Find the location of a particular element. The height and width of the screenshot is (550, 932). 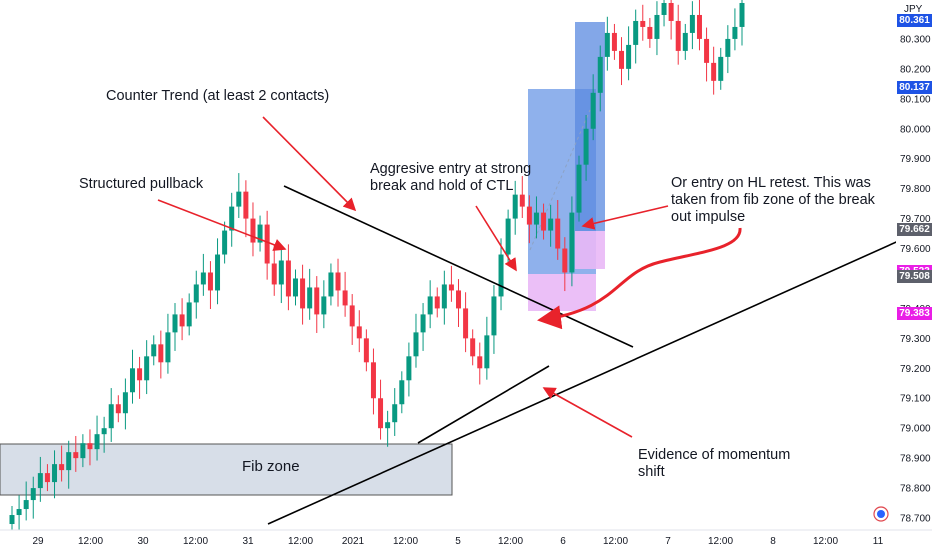

time-tick-5: 12:00 is located at coordinates (300, 541).